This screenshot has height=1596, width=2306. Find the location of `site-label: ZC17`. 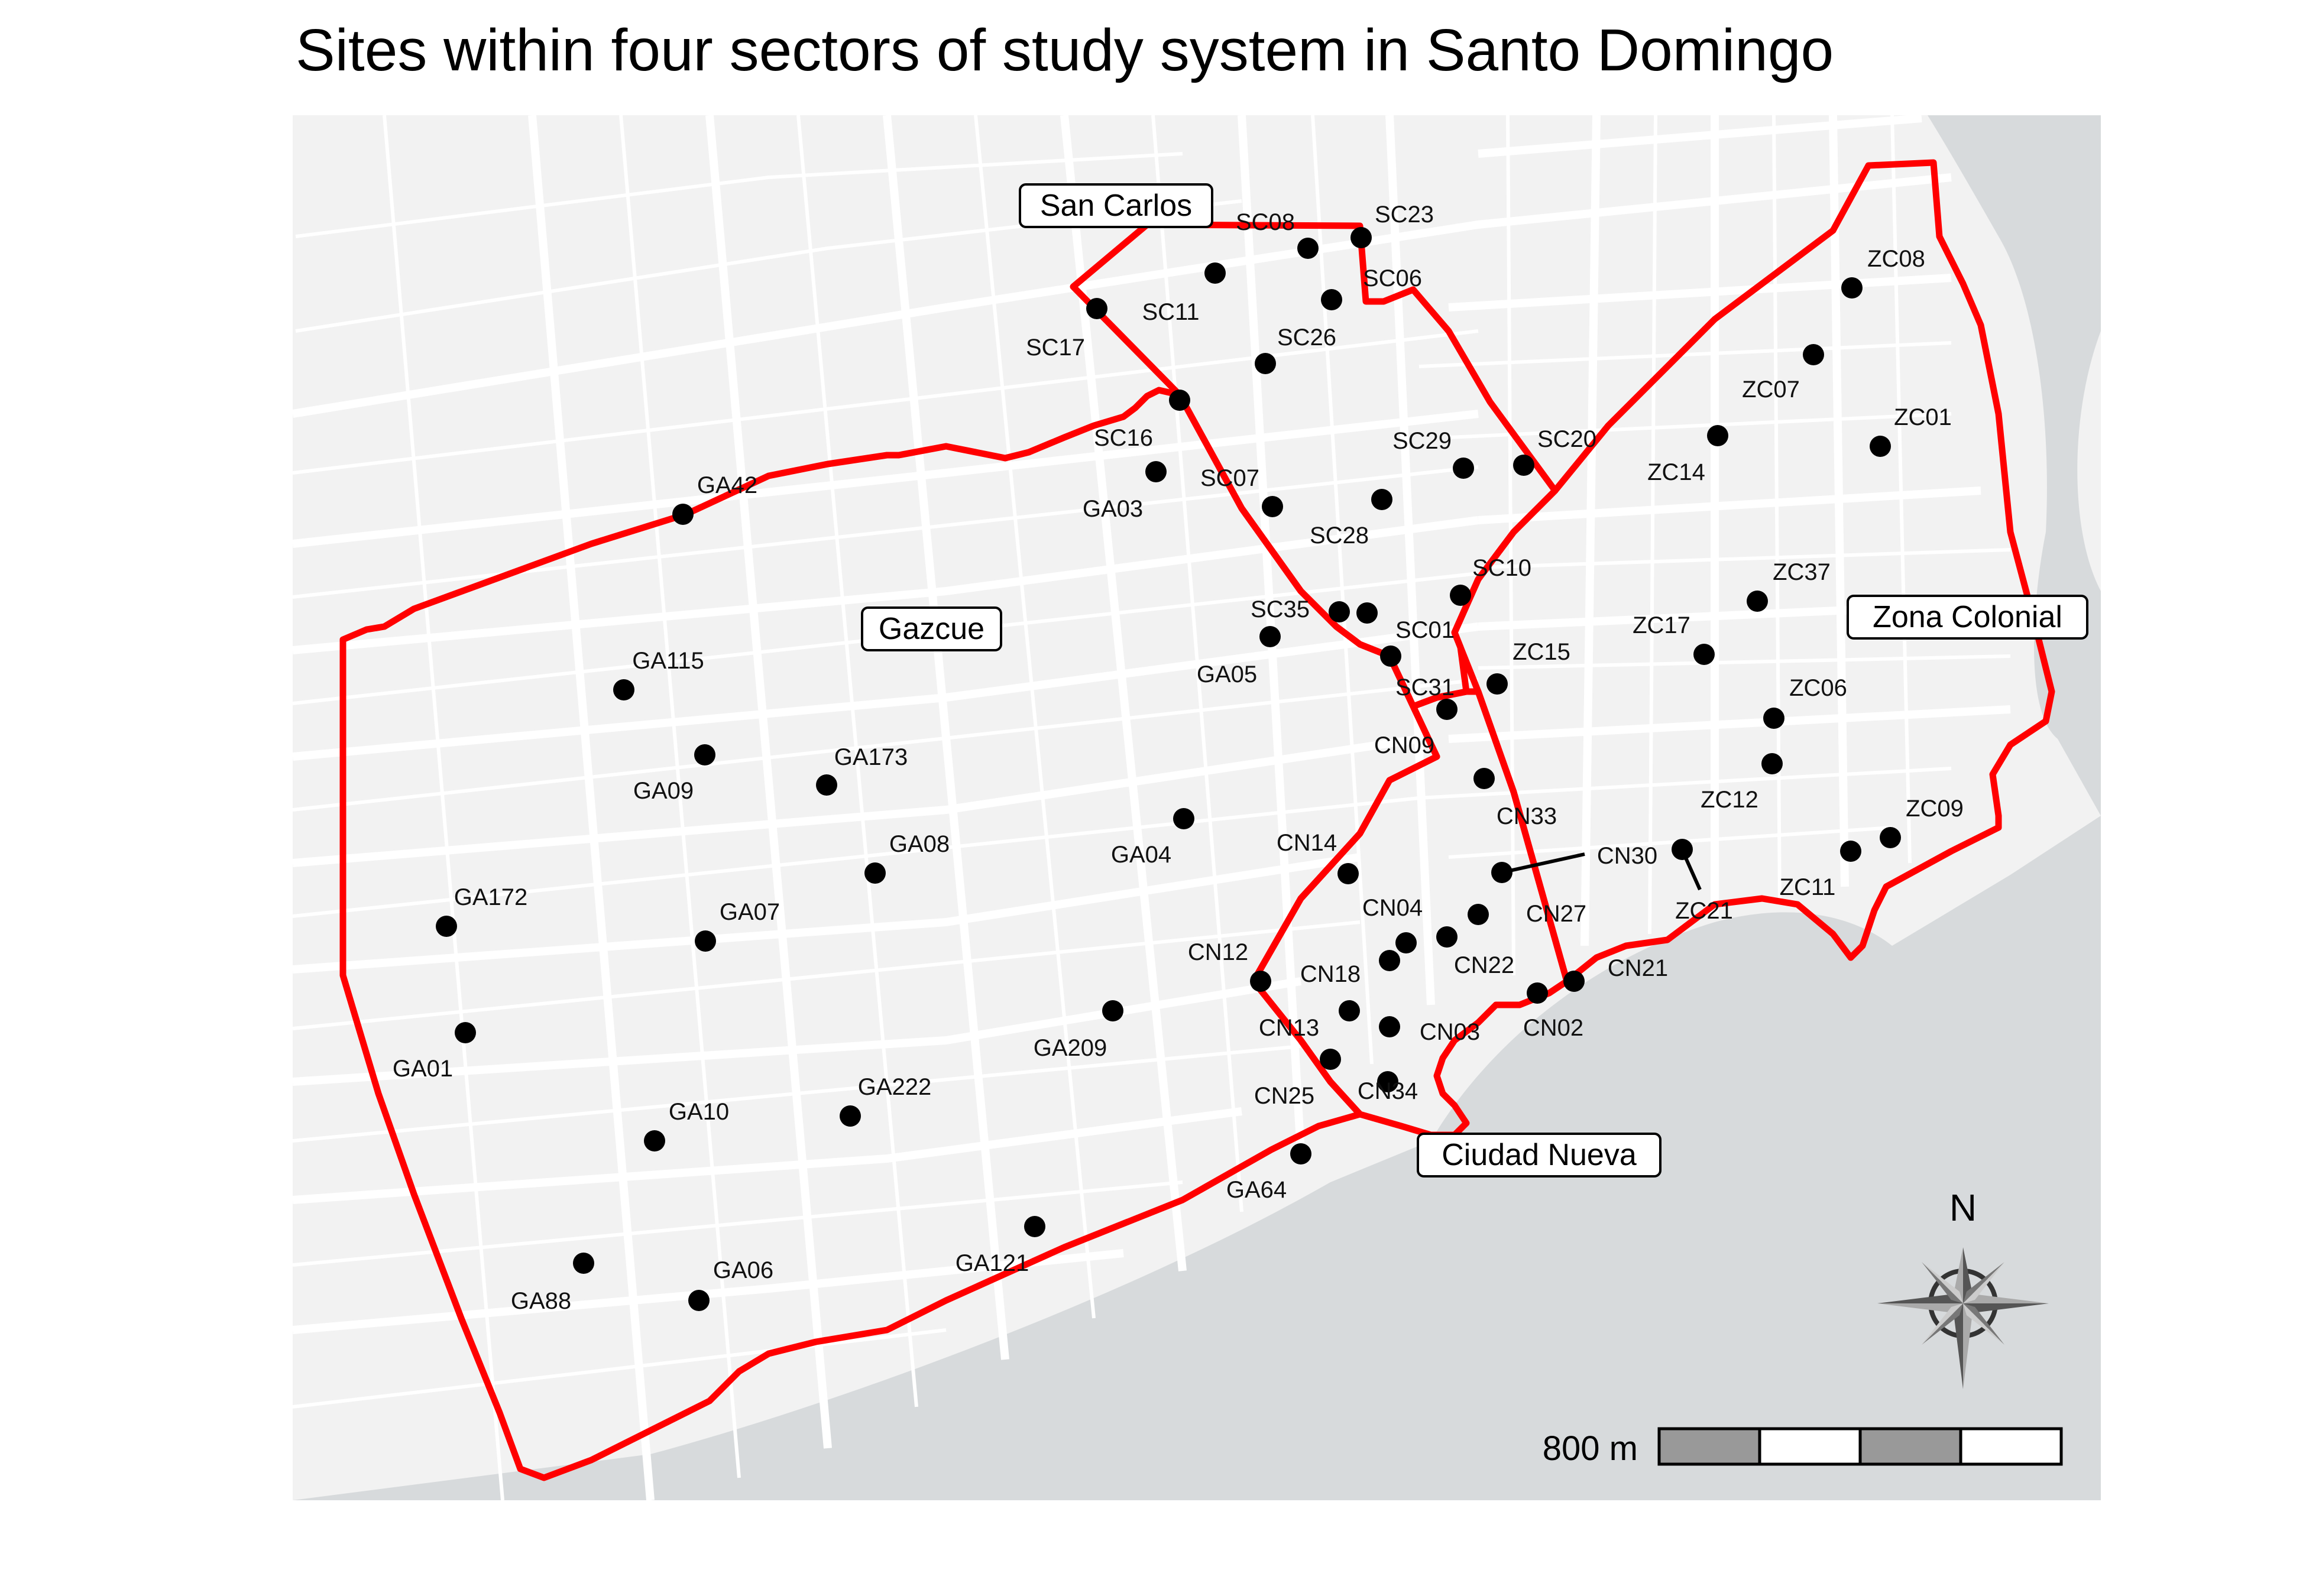

site-label: ZC17 is located at coordinates (1661, 625).